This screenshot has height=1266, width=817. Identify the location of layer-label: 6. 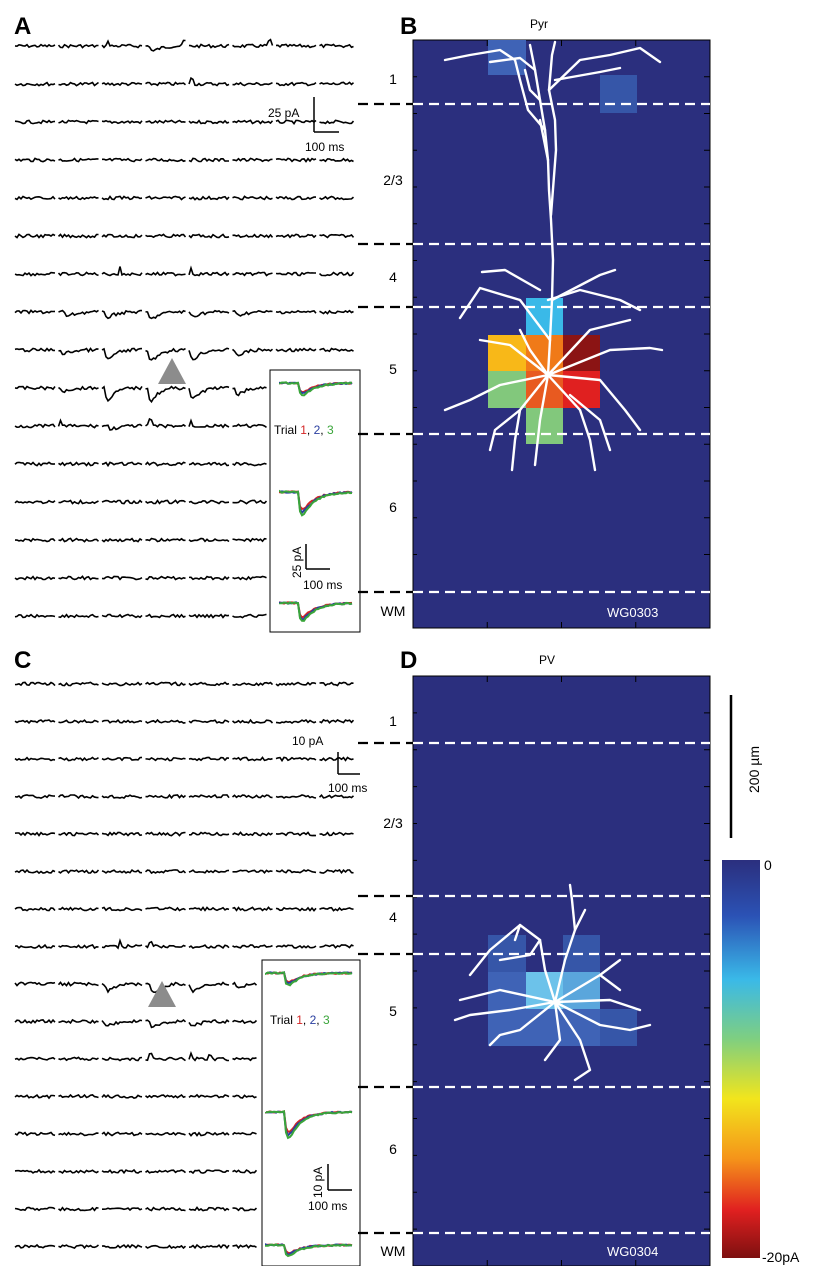
(393, 507).